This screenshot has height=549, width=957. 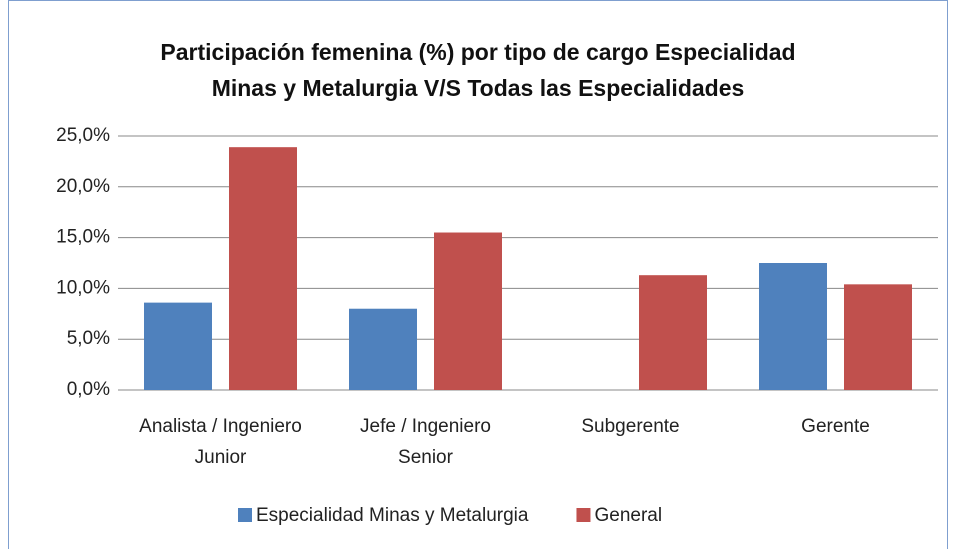 I want to click on y-tick-label: 20,0%, so click(x=83, y=186).